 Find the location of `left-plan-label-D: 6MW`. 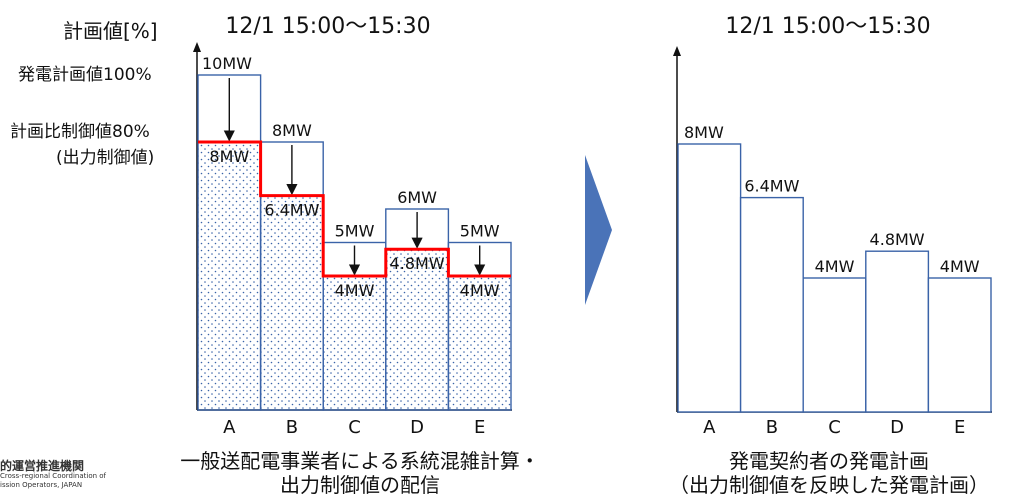

left-plan-label-D: 6MW is located at coordinates (417, 197).